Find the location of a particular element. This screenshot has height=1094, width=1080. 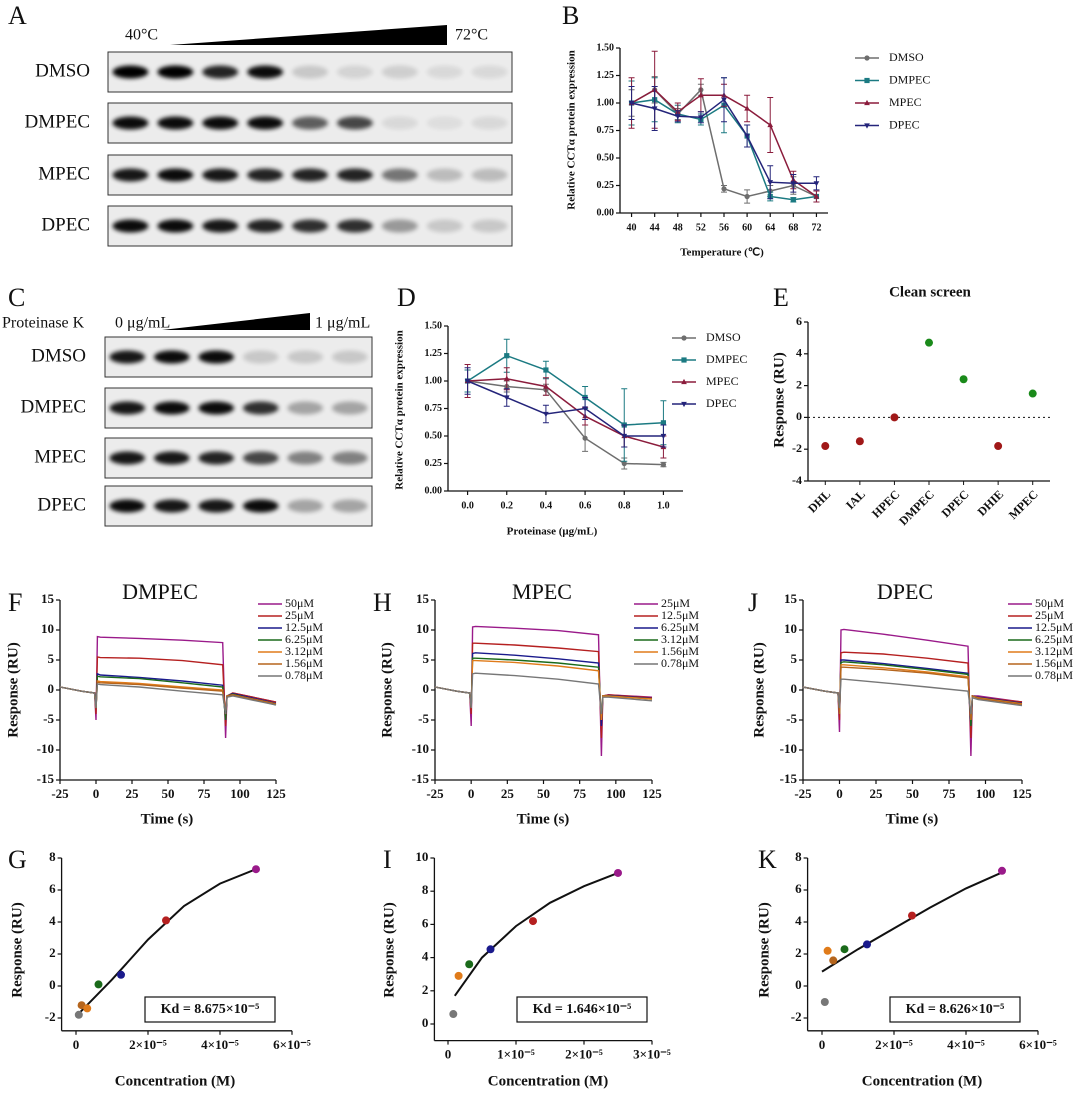

x-tick-label: 72 is located at coordinates (816, 227).